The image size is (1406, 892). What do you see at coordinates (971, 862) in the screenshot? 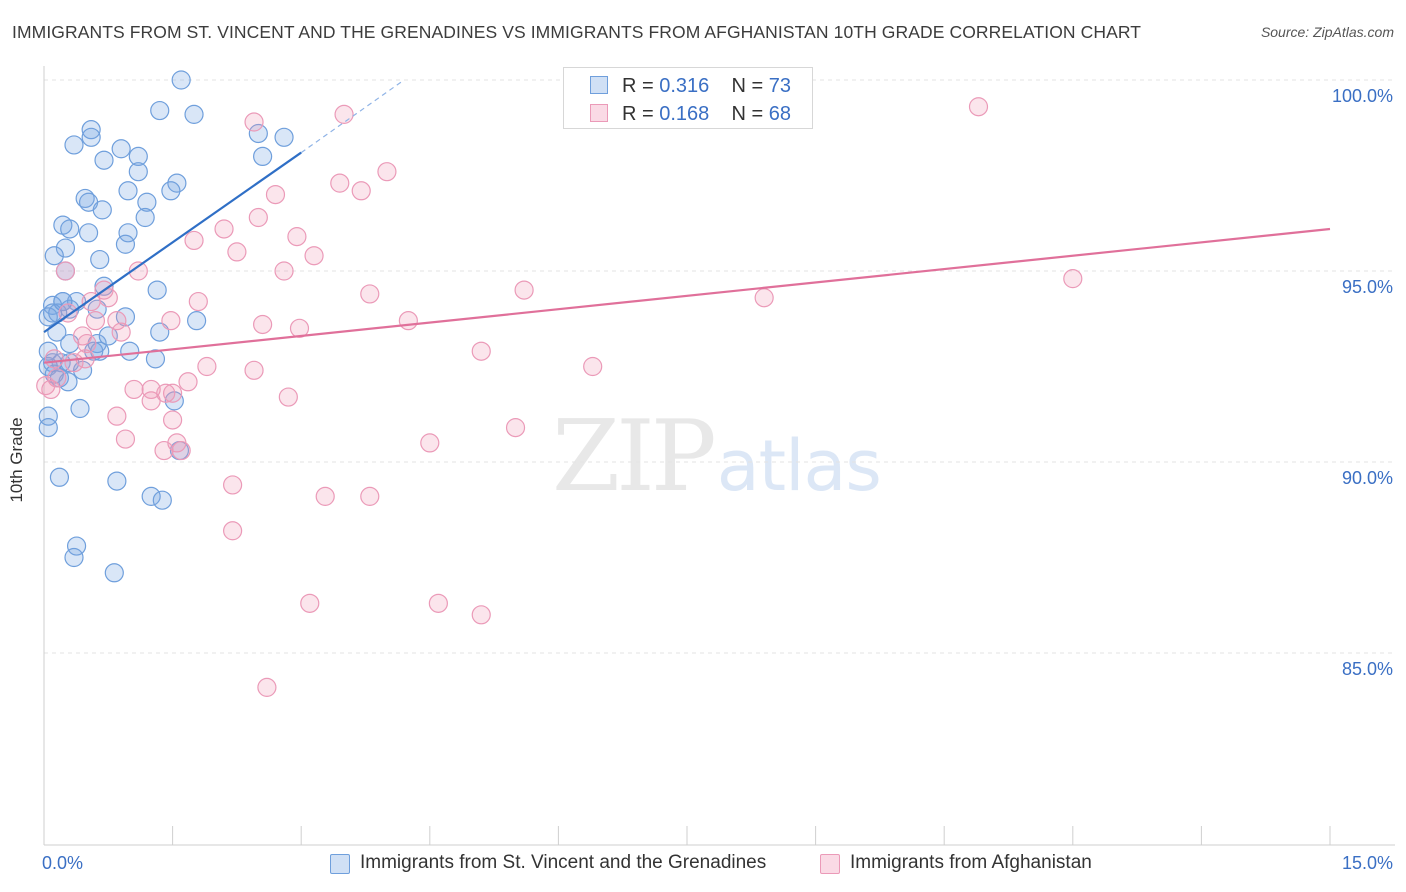
I see `legend-label-series2: Immigrants from Afghanistan` at bounding box center [971, 862].